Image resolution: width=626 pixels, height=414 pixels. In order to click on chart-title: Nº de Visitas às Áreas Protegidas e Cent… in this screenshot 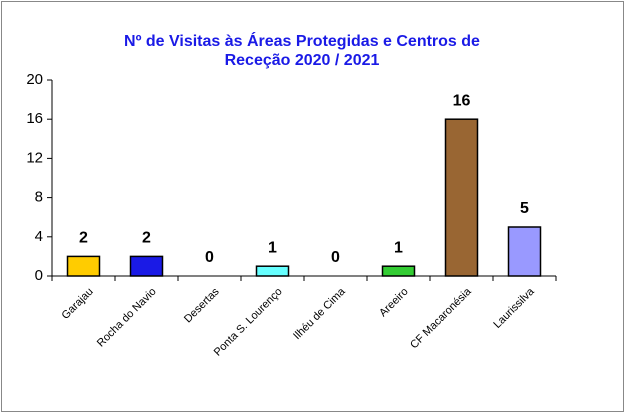, I will do `click(302, 40)`.